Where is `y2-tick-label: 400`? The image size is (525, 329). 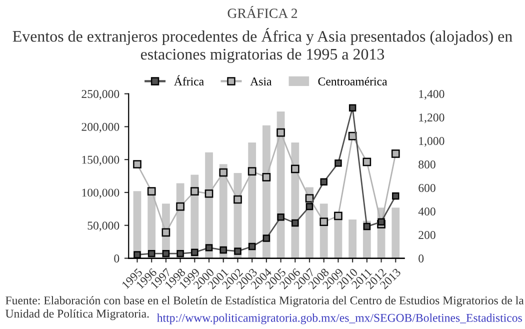
y2-tick-label: 400 is located at coordinates (427, 212).